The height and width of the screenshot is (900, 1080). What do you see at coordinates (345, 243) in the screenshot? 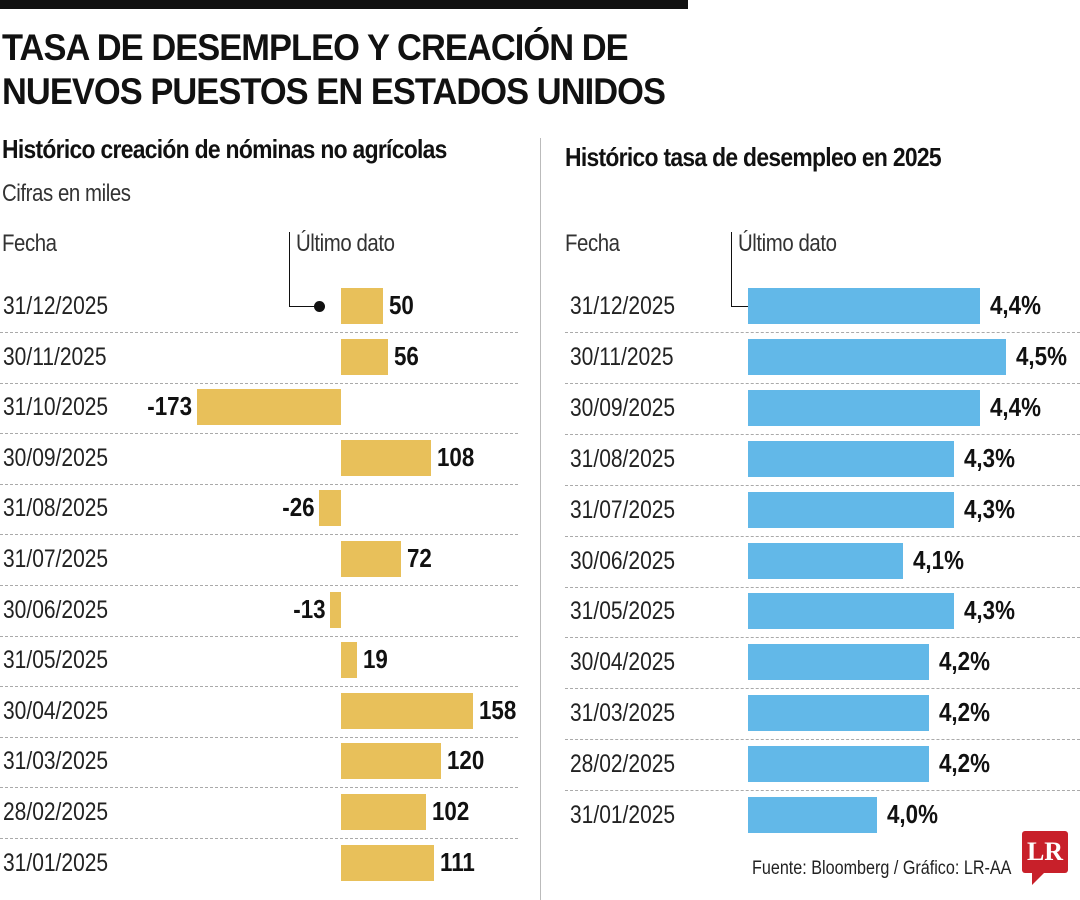
I see `left-annotation: Último dato` at bounding box center [345, 243].